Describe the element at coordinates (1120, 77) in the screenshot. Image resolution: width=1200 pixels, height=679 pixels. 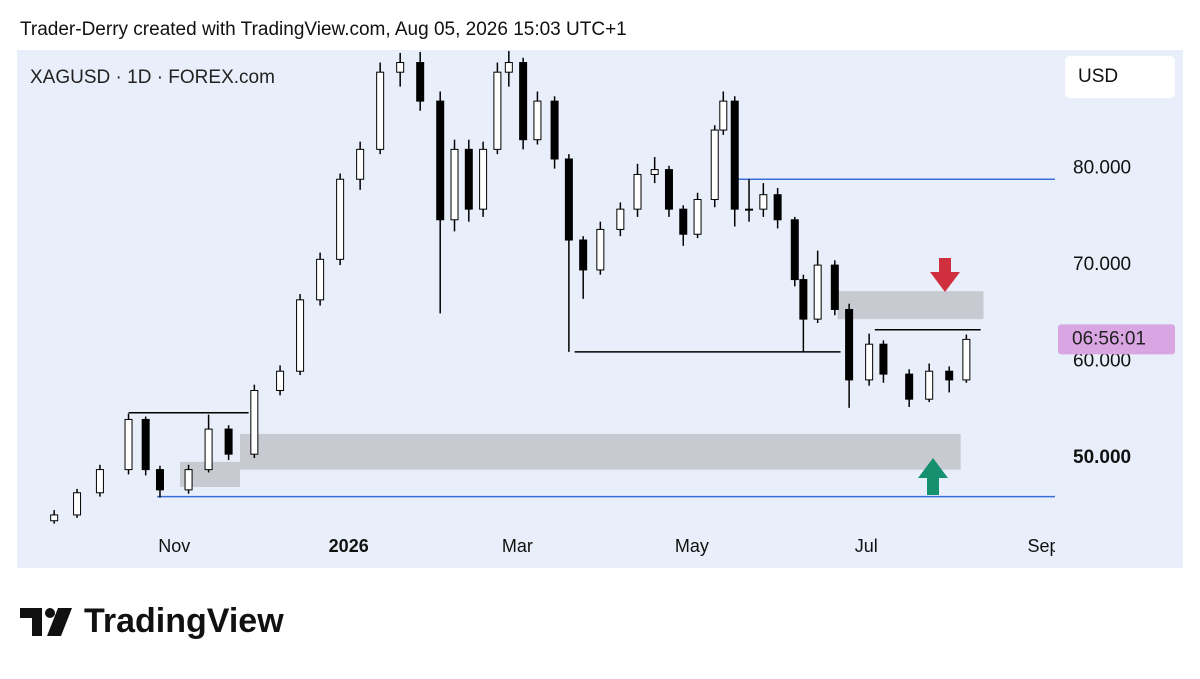
I see `currency-box` at that location.